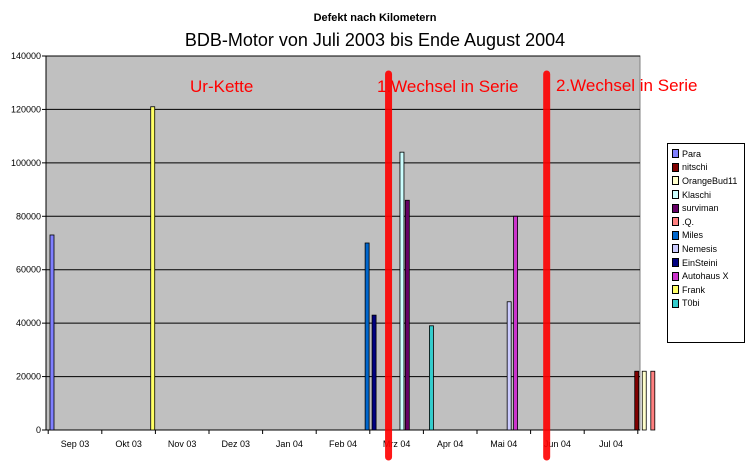 The height and width of the screenshot is (465, 750). Describe the element at coordinates (26, 56) in the screenshot. I see `y-tick-label: 140000` at that location.